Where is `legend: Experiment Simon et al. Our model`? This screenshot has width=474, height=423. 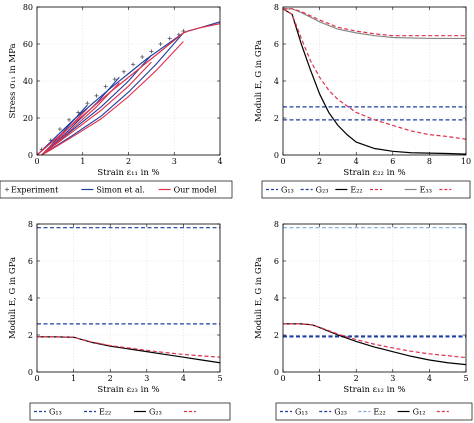
legend: Experiment Simon et al. Our model is located at coordinates (116, 189).